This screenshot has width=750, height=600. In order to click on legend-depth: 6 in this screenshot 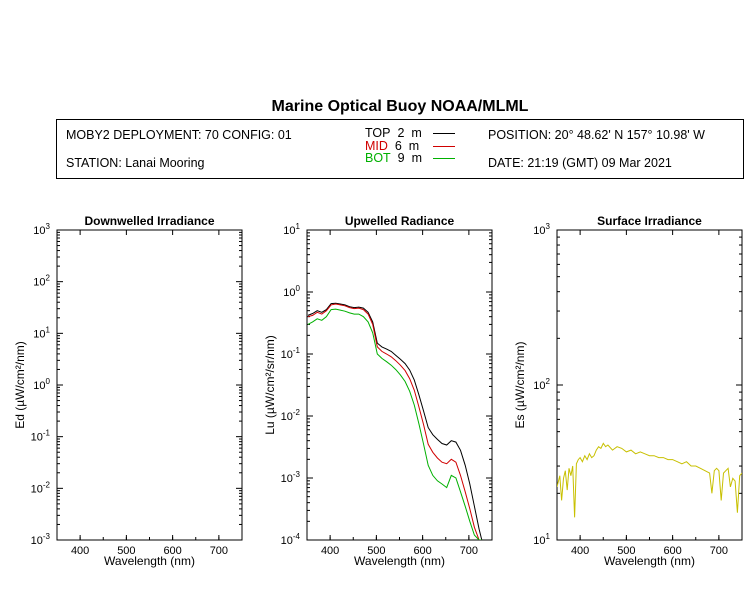, I will do `click(398, 146)`.